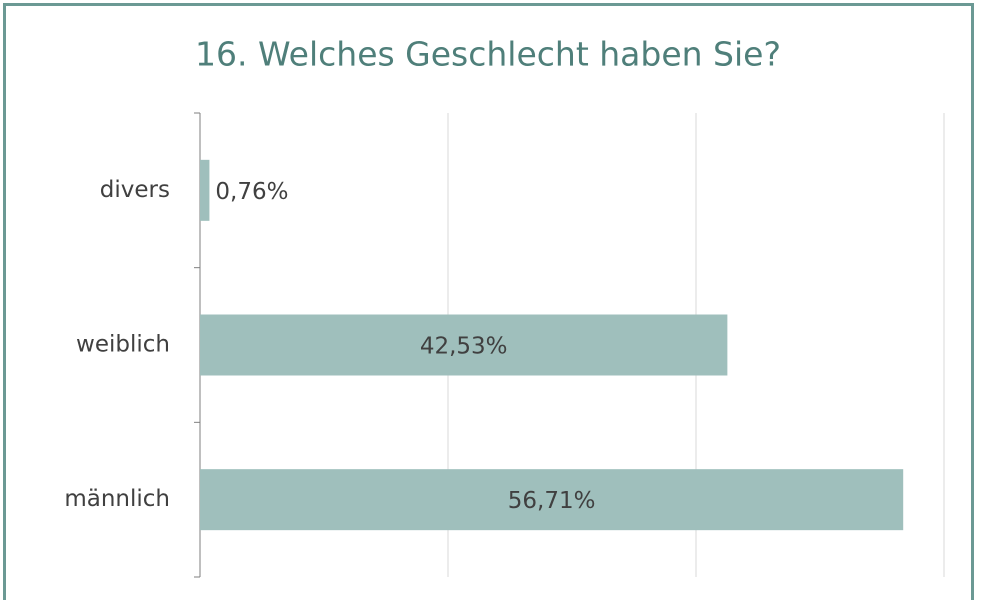 The width and height of the screenshot is (987, 600). What do you see at coordinates (251, 192) in the screenshot?
I see `value-label: 0,76%` at bounding box center [251, 192].